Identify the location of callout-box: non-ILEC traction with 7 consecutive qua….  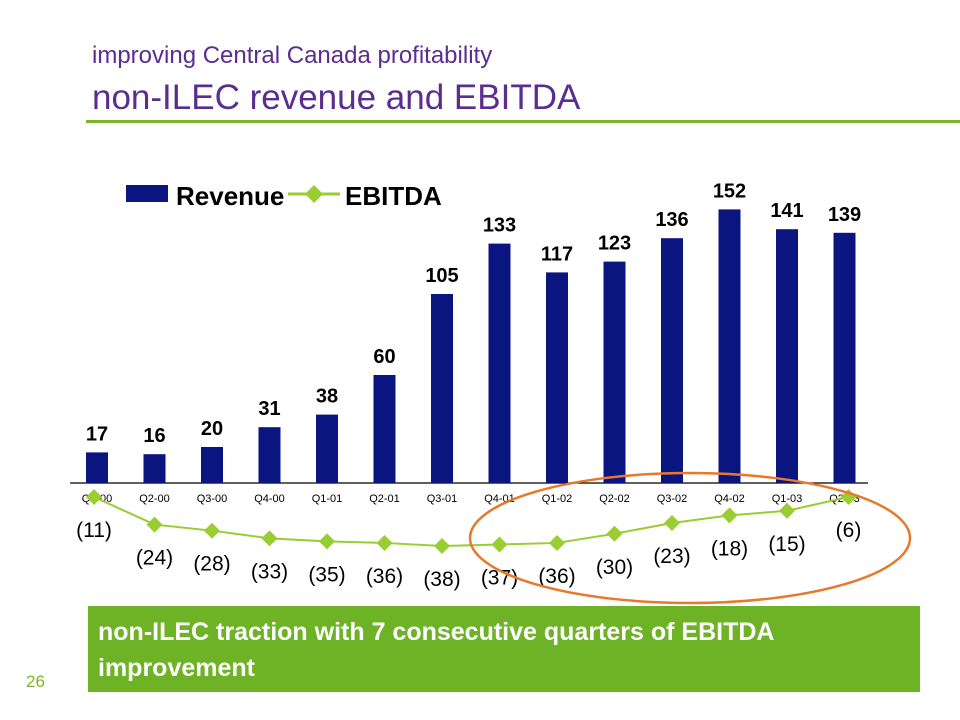
(504, 649).